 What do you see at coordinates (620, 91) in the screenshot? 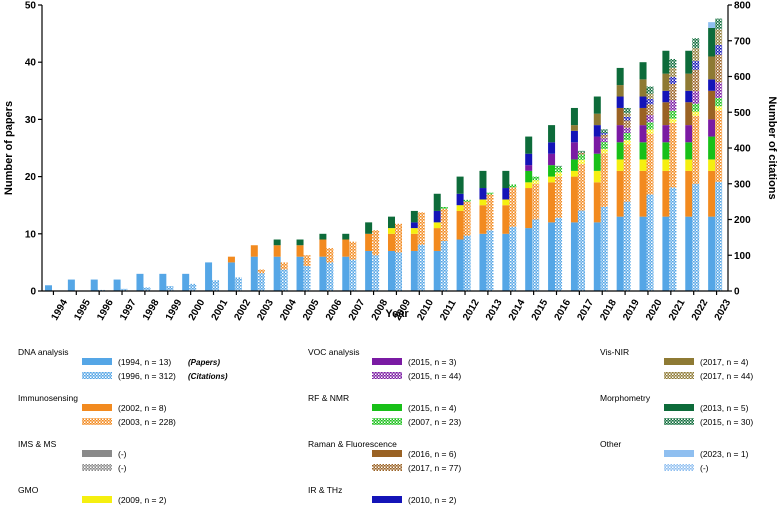
I see `bar-papers-visnir-2019` at bounding box center [620, 91].